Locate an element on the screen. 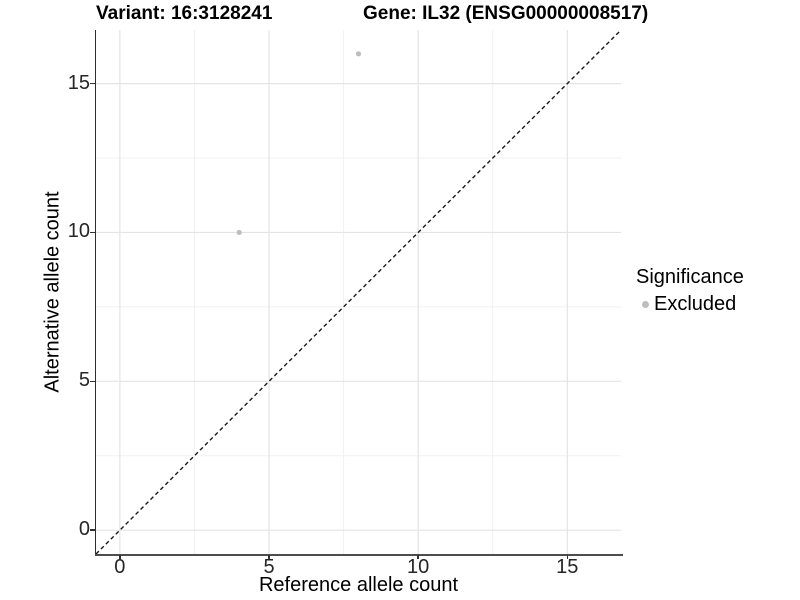 This screenshot has height=600, width=800. legend-item: Excluded is located at coordinates (693, 304).